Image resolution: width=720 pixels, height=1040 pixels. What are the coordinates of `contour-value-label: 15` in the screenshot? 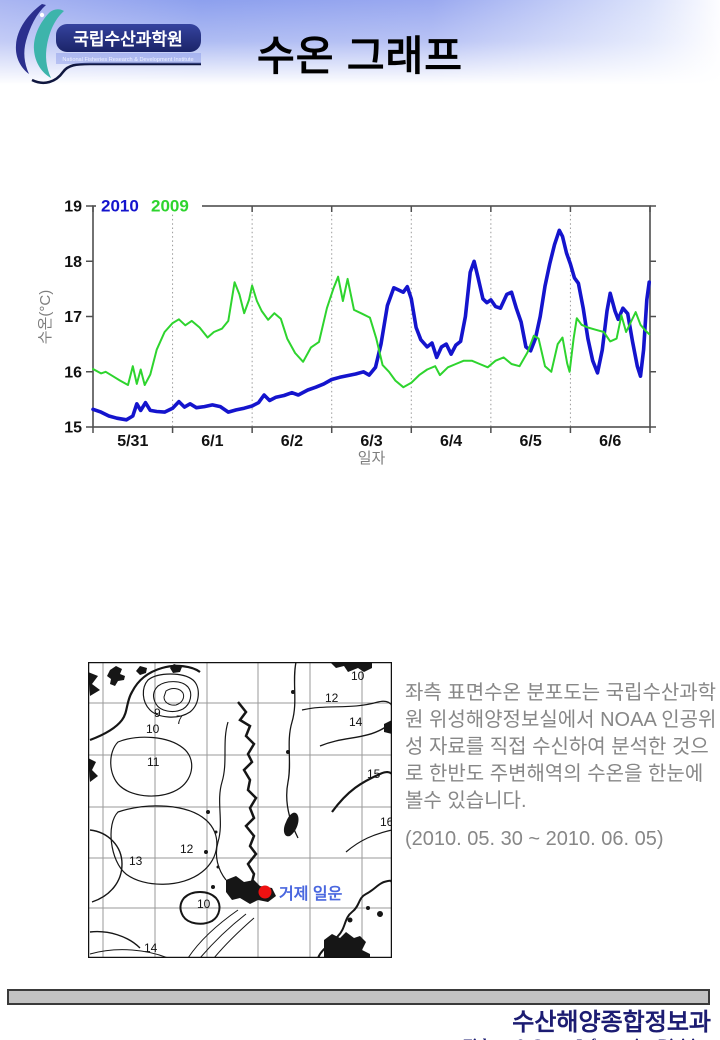 It's located at (374, 774).